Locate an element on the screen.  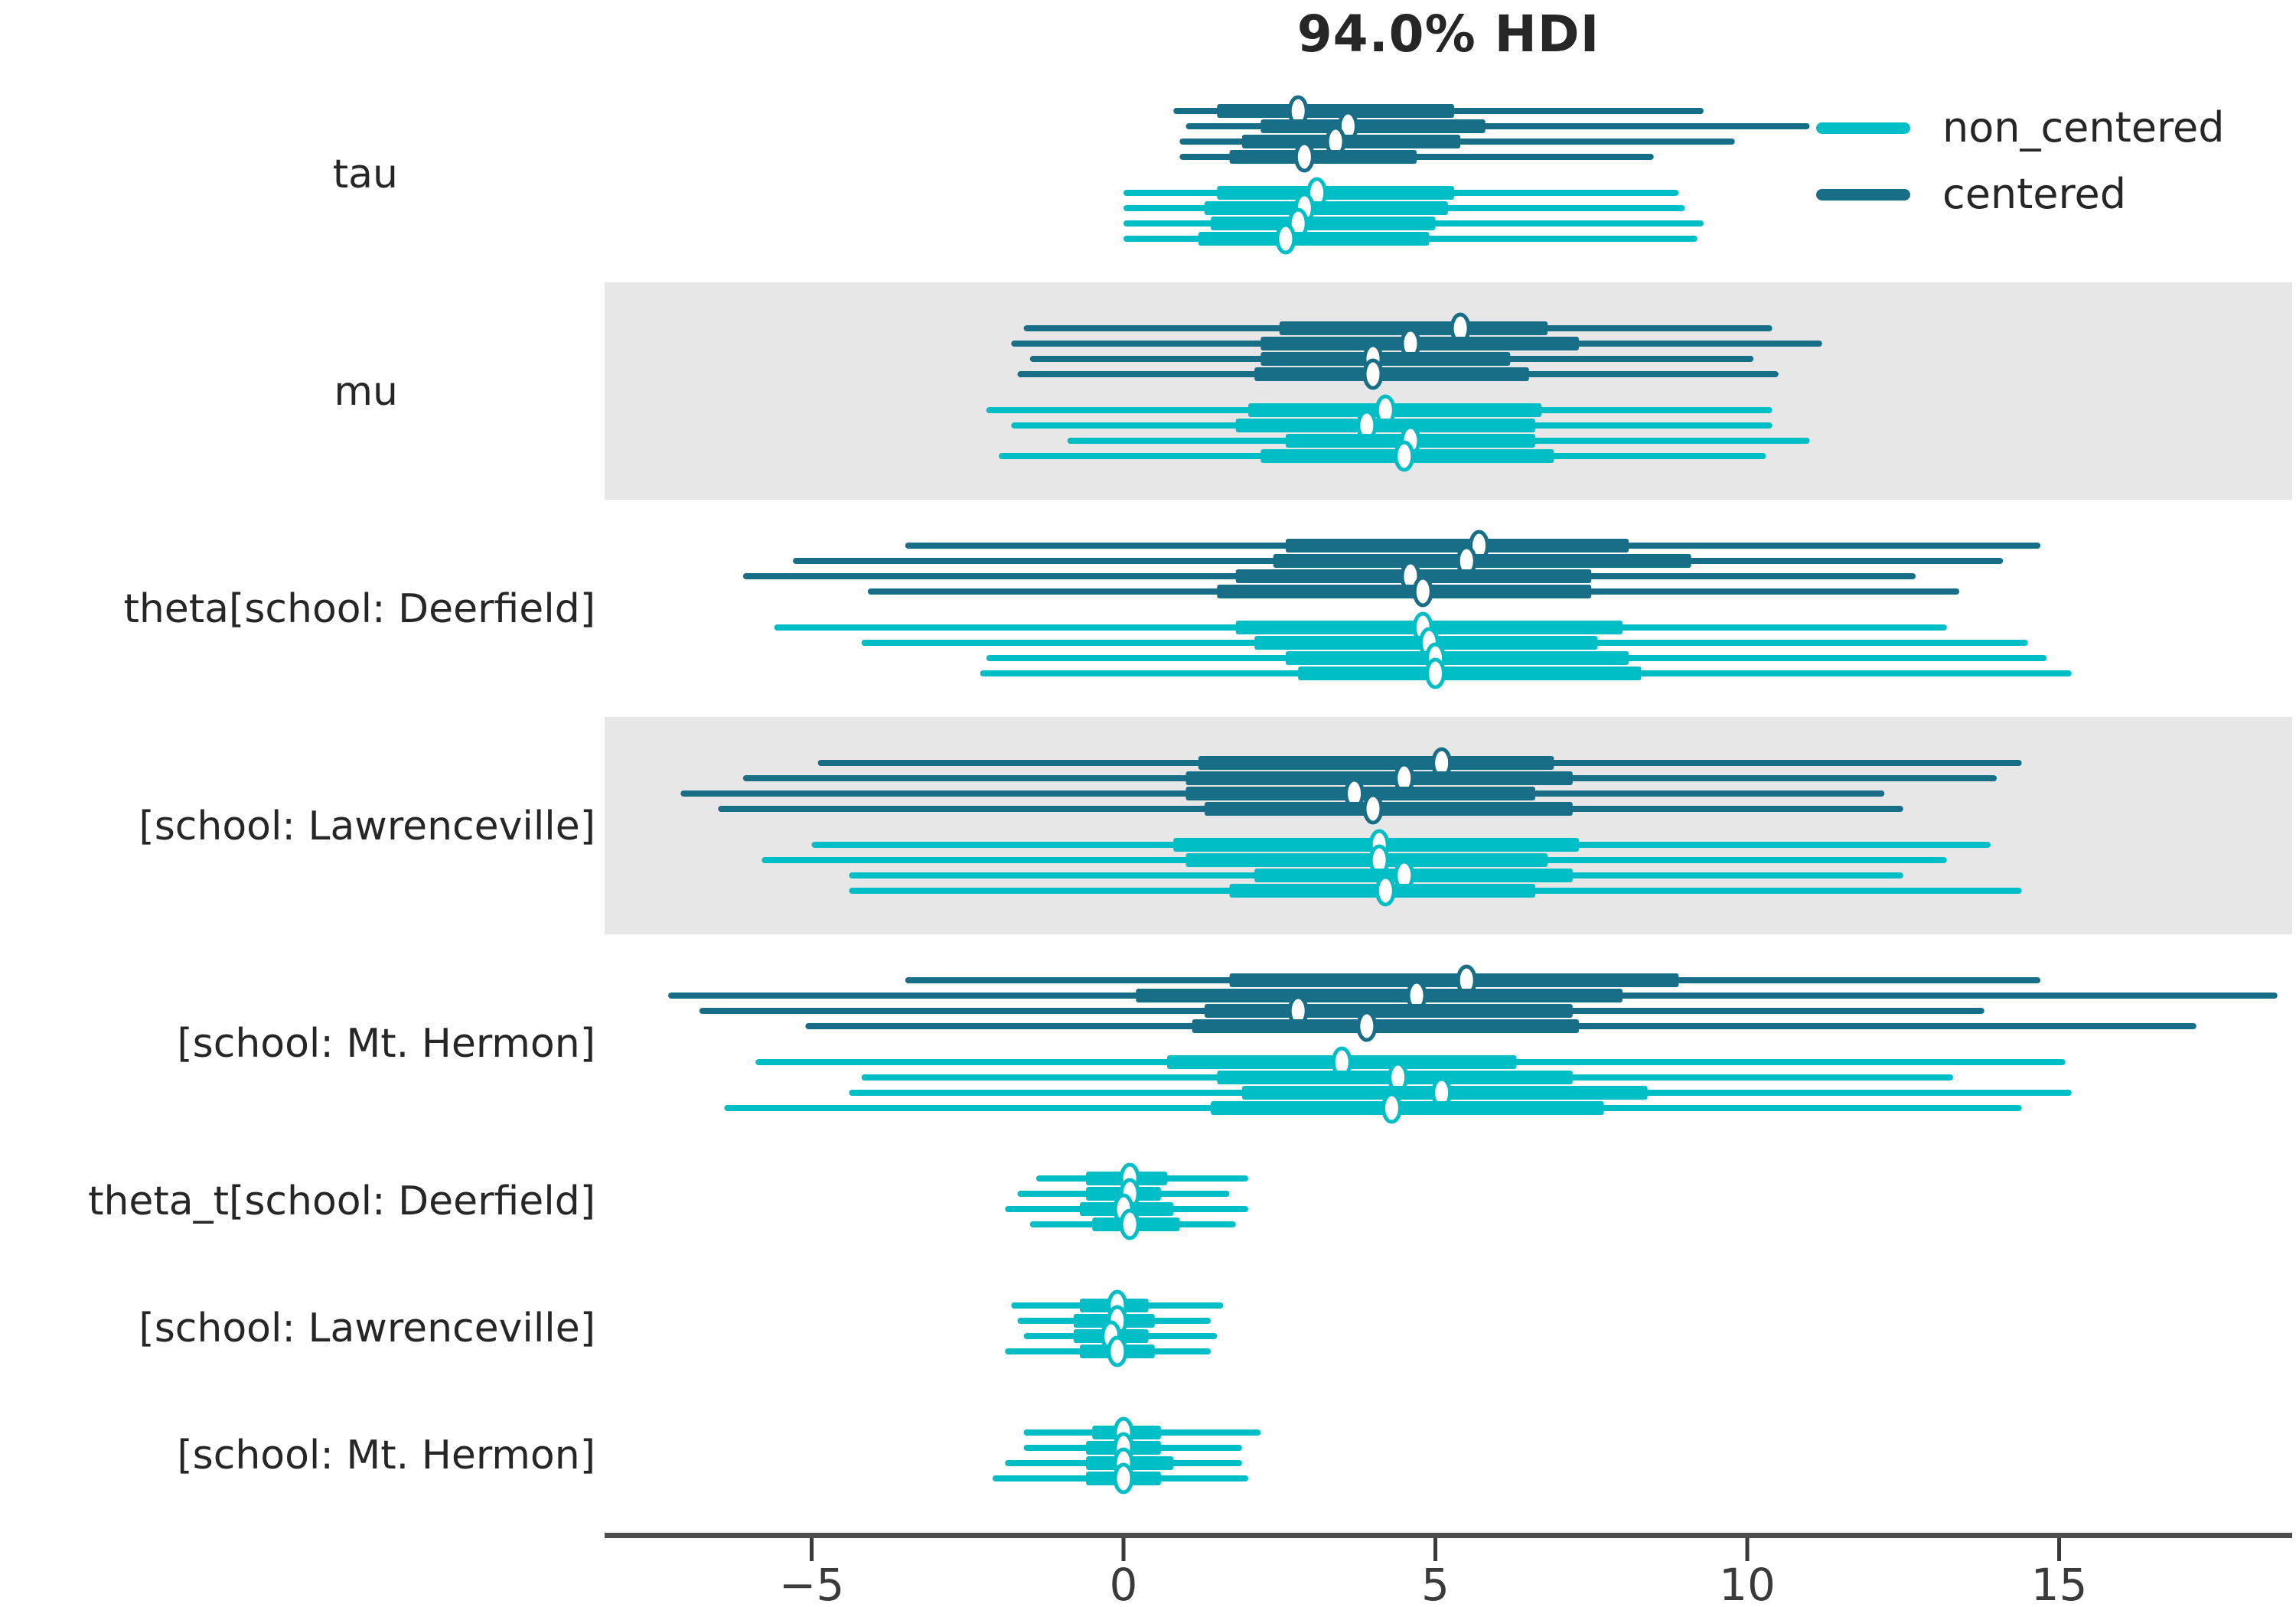
row-label: mu is located at coordinates (366, 392).